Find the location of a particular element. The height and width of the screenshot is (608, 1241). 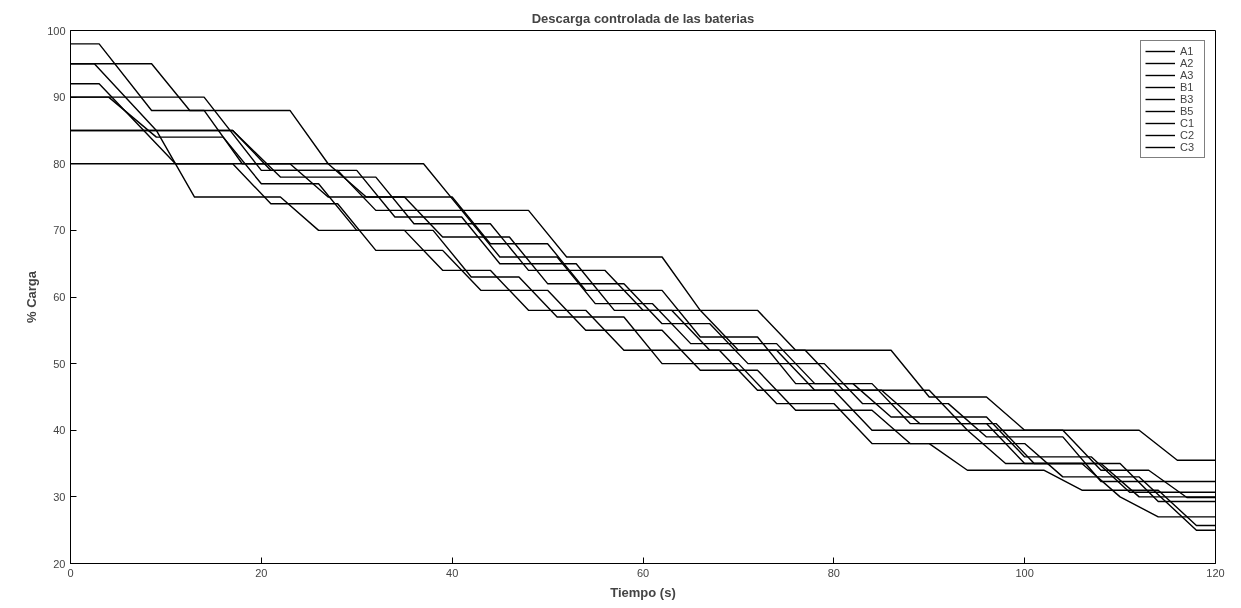

legend-label: B1 is located at coordinates (1187, 87).